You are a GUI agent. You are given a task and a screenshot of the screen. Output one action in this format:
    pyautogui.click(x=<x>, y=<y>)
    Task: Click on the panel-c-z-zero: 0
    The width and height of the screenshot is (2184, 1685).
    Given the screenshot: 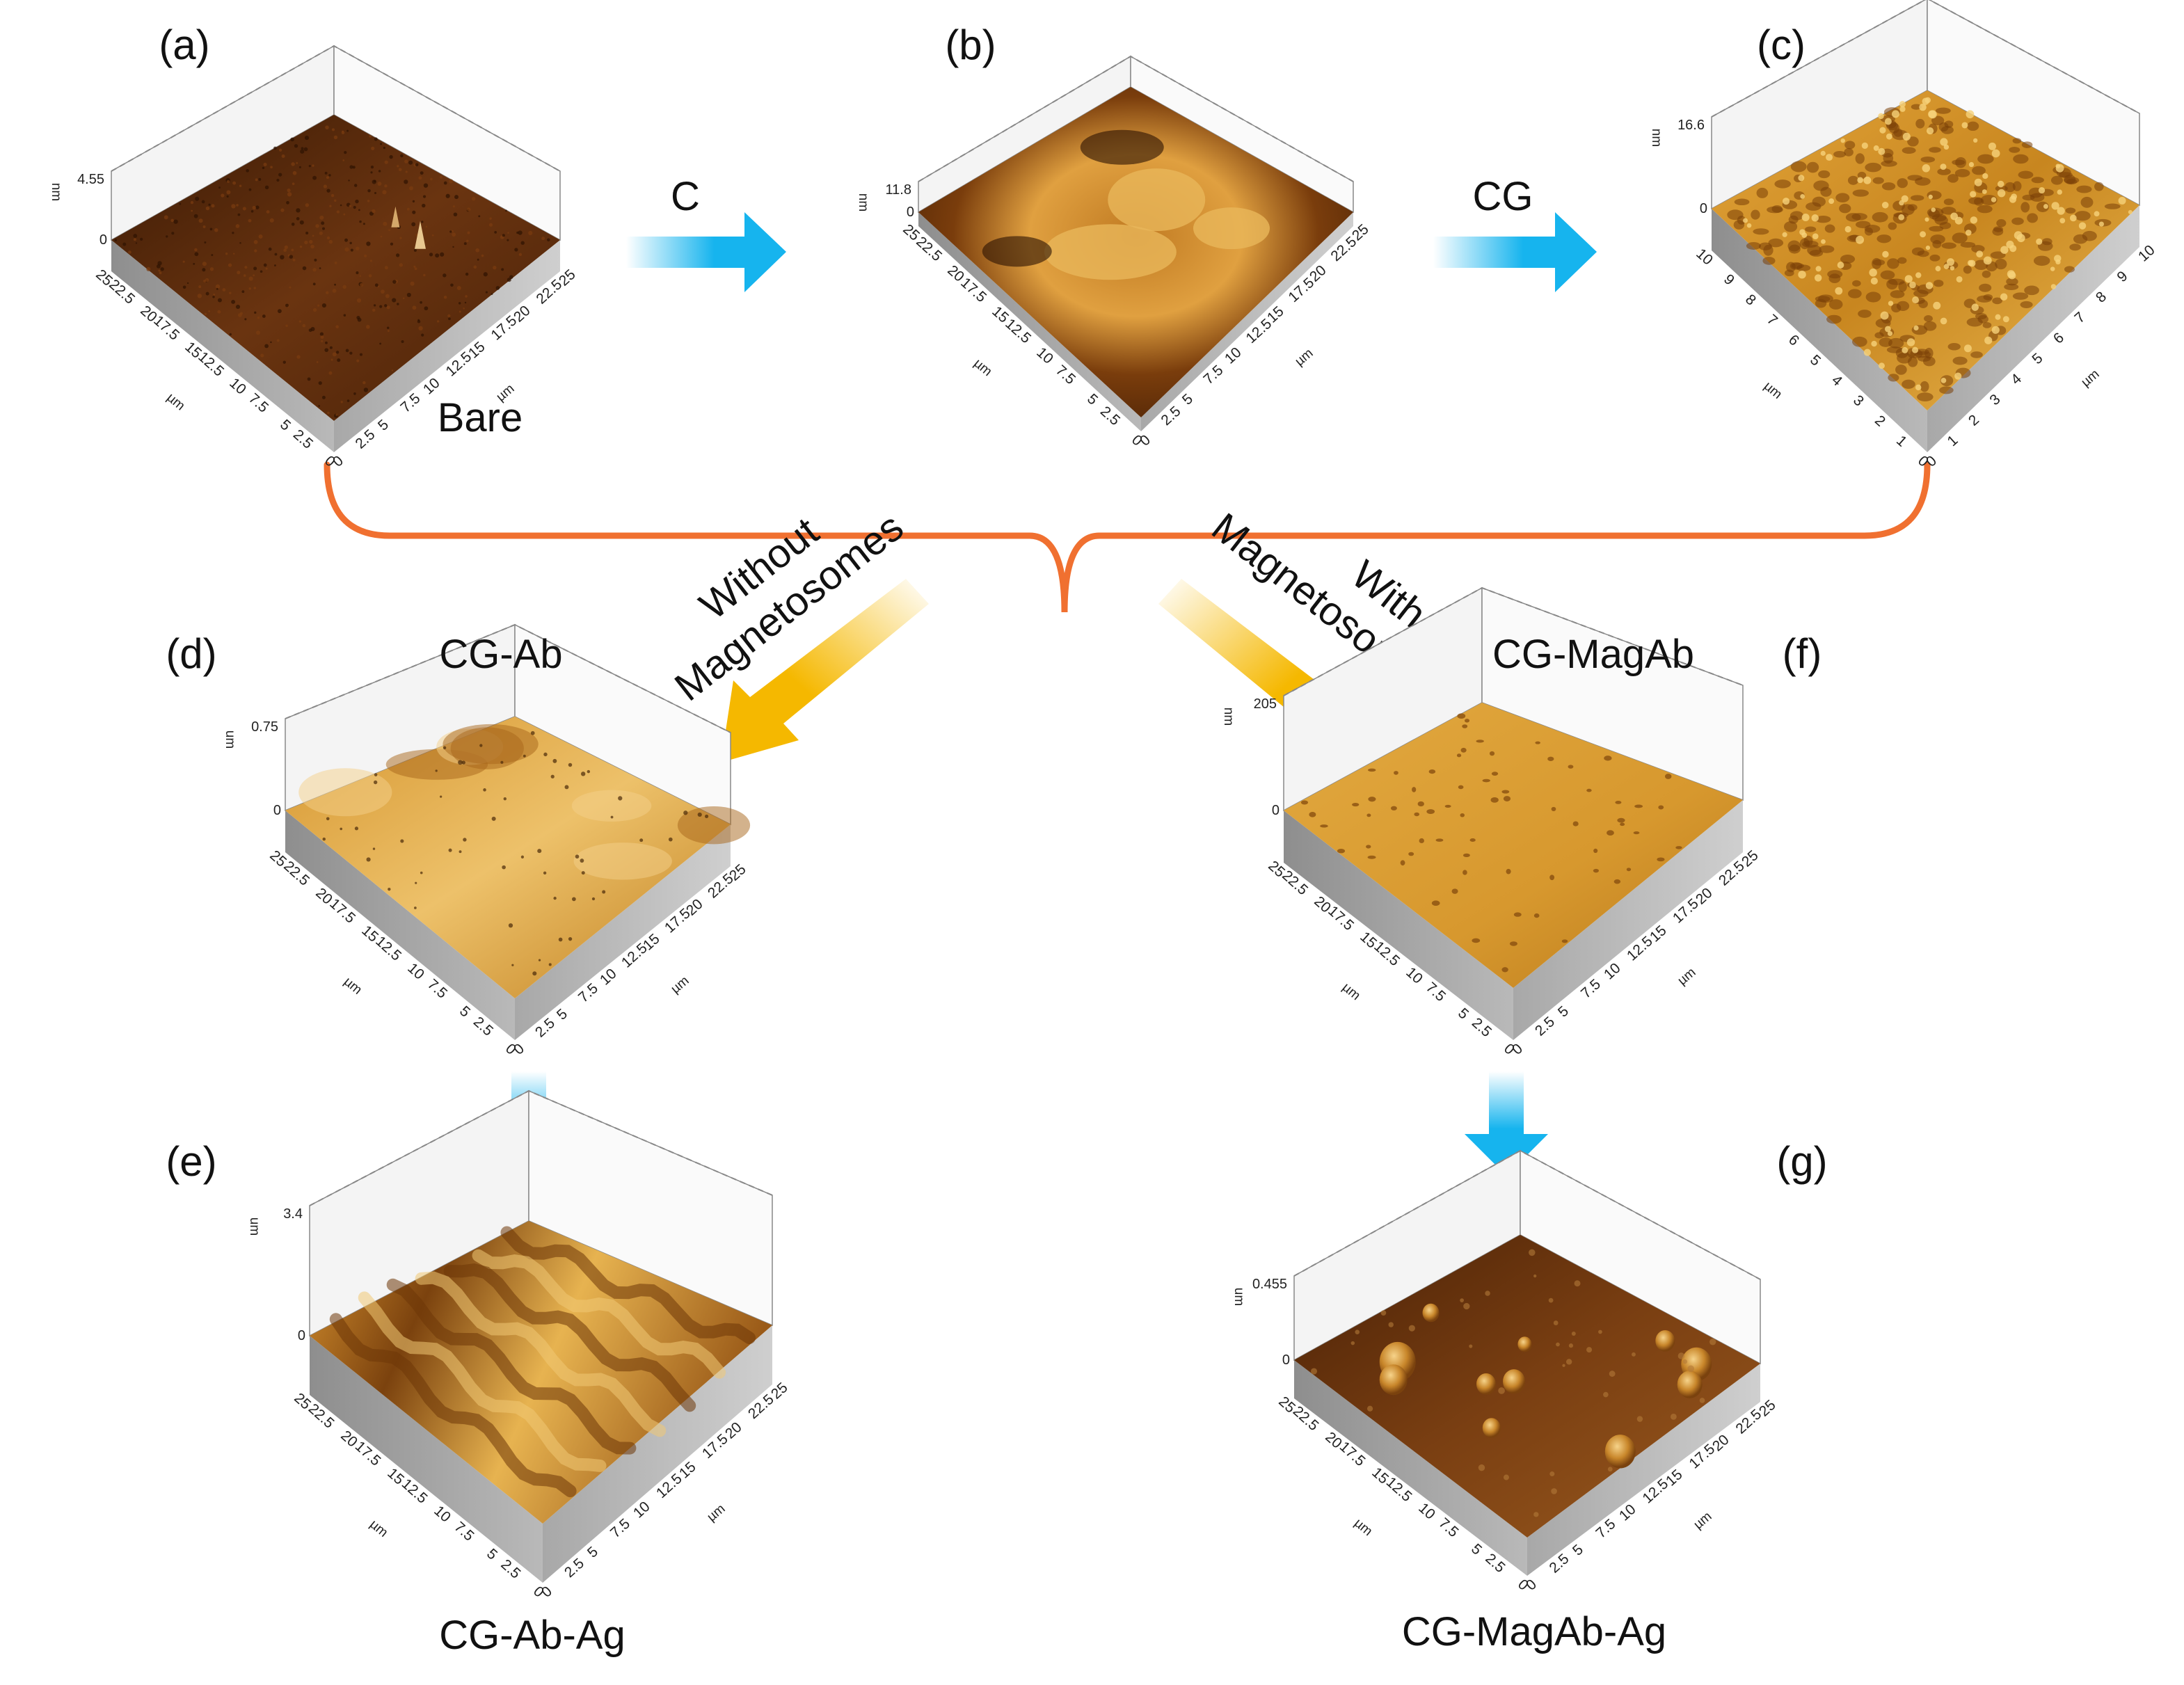 What is the action you would take?
    pyautogui.click(x=1704, y=208)
    